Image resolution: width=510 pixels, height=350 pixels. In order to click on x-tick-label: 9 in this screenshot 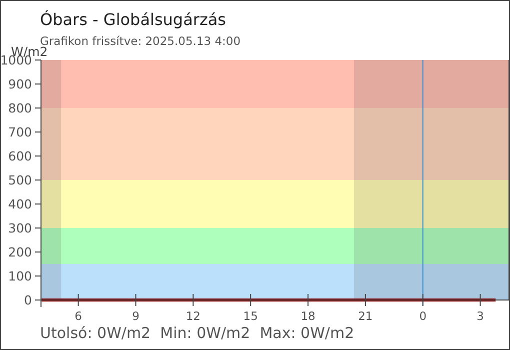, I will do `click(136, 316)`.